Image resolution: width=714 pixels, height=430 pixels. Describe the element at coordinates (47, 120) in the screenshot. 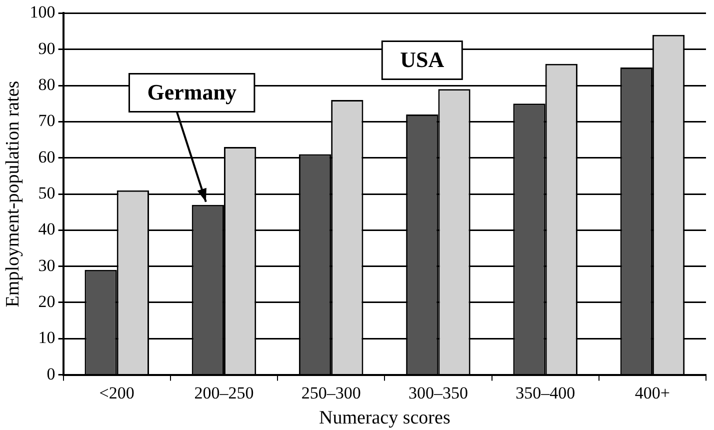

I see `y-tick-label: 70` at that location.